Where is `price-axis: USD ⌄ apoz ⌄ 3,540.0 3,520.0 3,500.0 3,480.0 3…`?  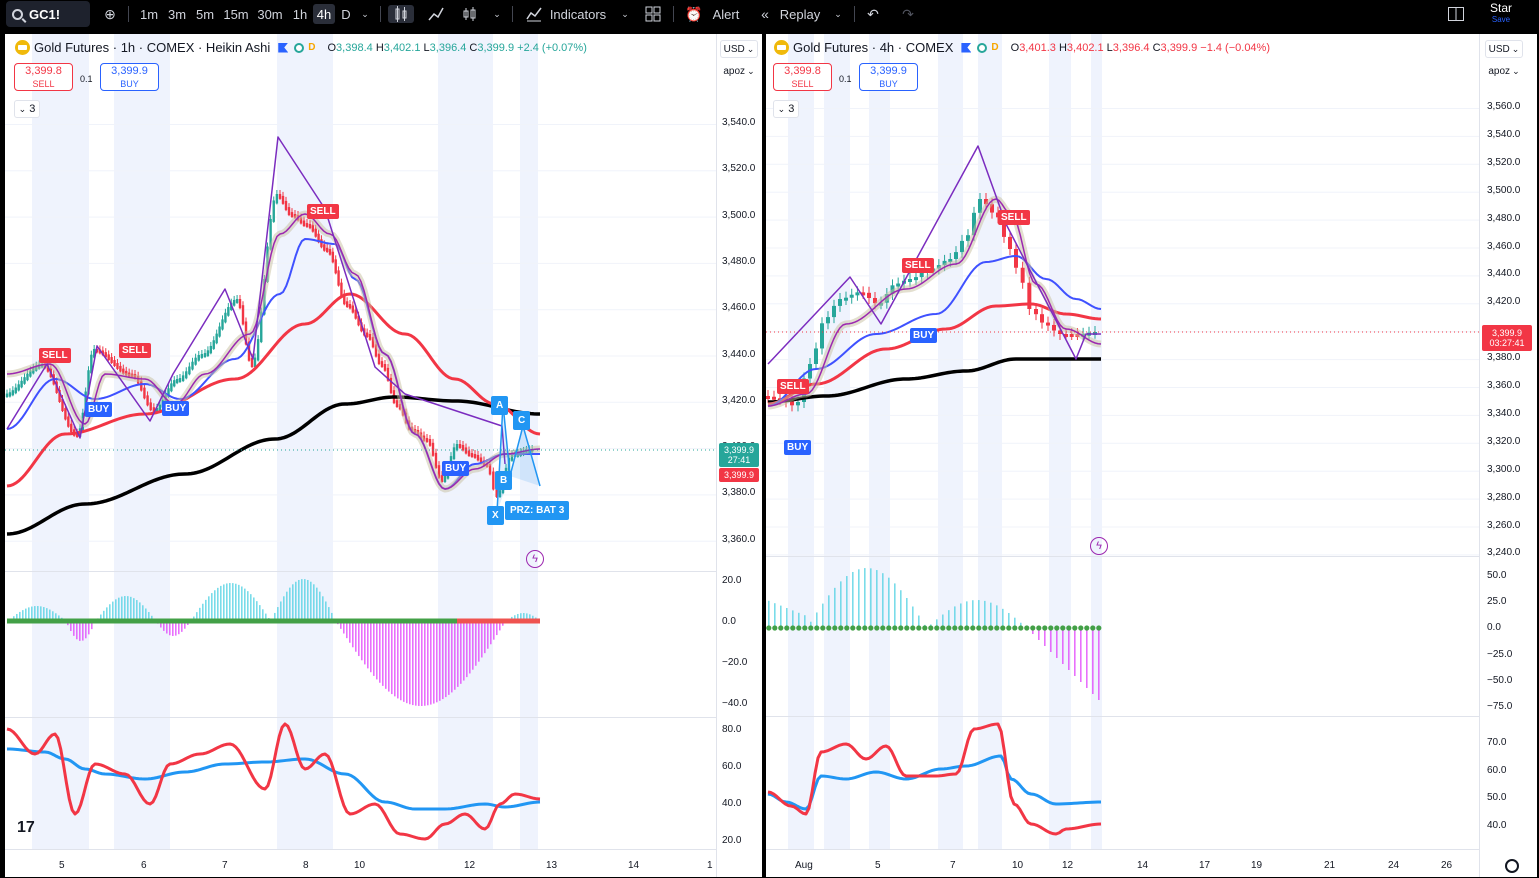
price-axis: USD ⌄ apoz ⌄ 3,540.0 3,520.0 3,500.0 3,480.0 3… is located at coordinates (739, 455).